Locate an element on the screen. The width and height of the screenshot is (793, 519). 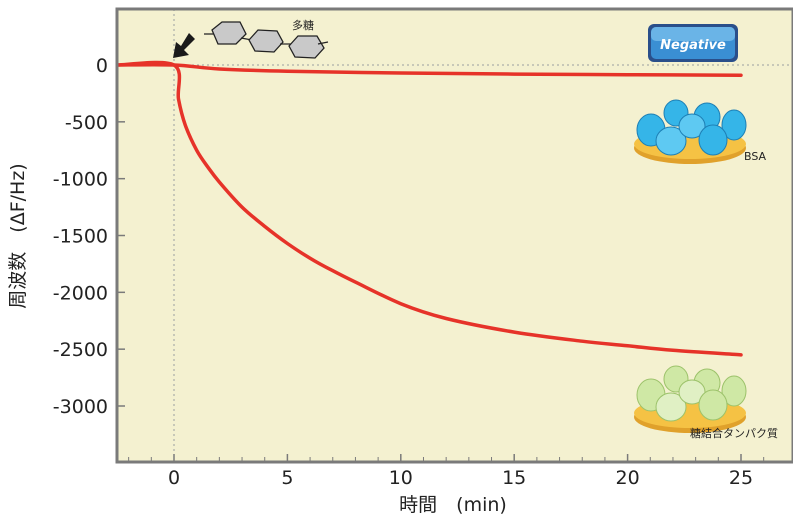
glycoprotein-cluster-icon is located at coordinates (690, 399).